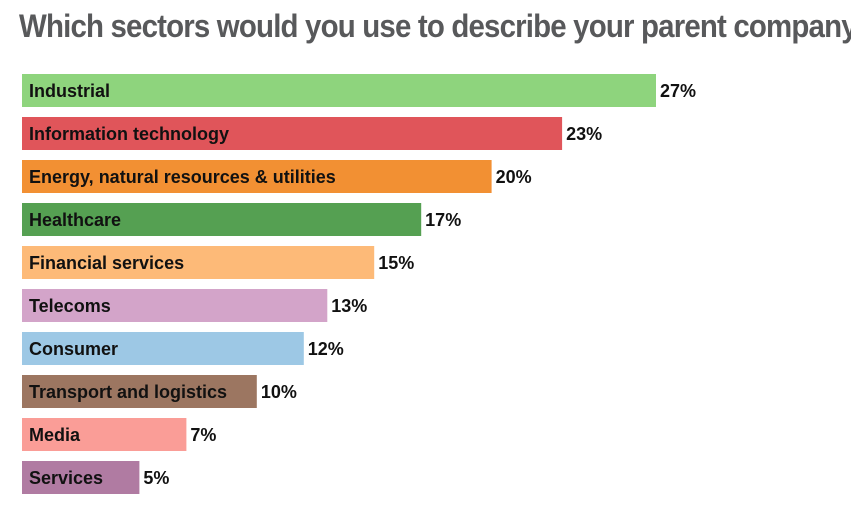 This screenshot has height=505, width=851. What do you see at coordinates (129, 134) in the screenshot?
I see `category-label: Information technology` at bounding box center [129, 134].